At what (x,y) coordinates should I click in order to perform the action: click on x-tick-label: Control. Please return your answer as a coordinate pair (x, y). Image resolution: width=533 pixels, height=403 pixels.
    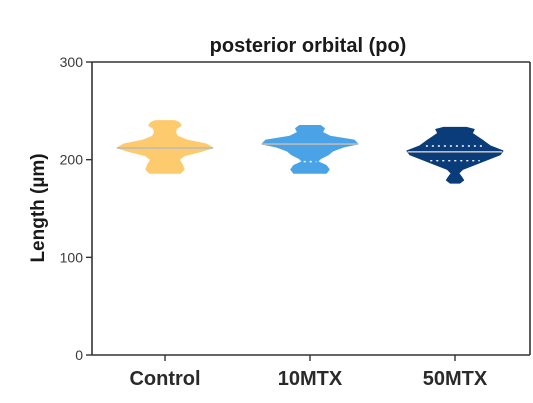
    Looking at the image, I should click on (164, 379).